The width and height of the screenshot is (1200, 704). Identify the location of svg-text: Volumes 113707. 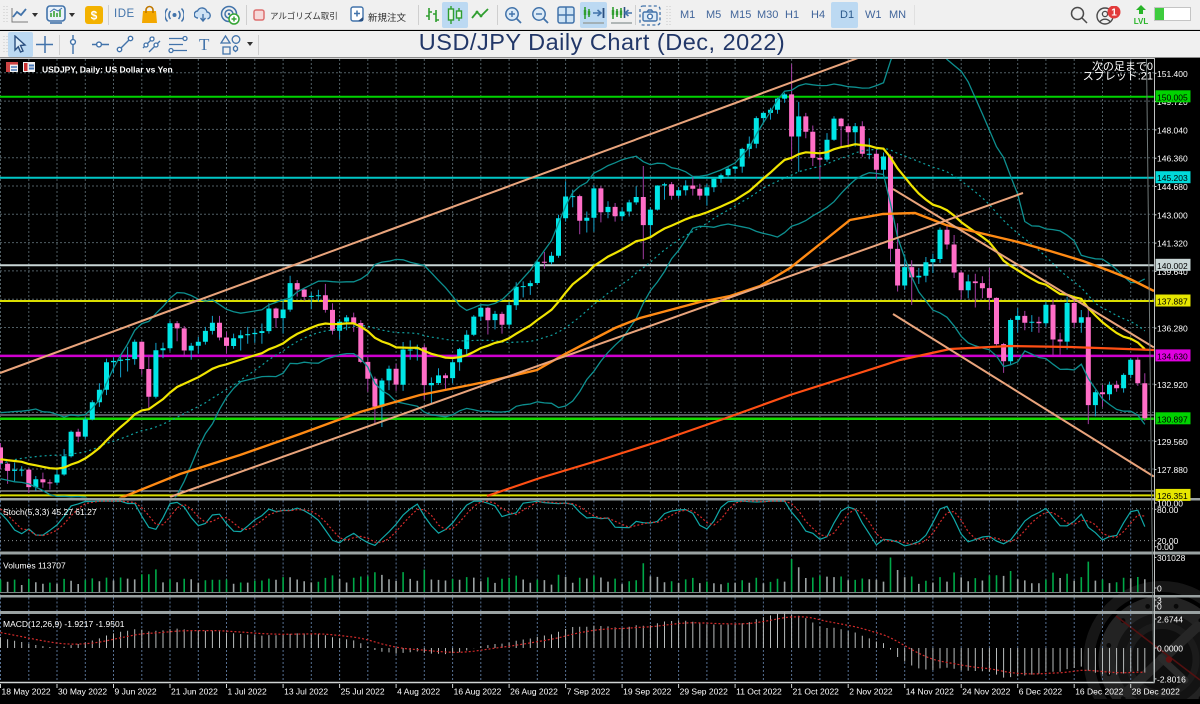
(34, 566).